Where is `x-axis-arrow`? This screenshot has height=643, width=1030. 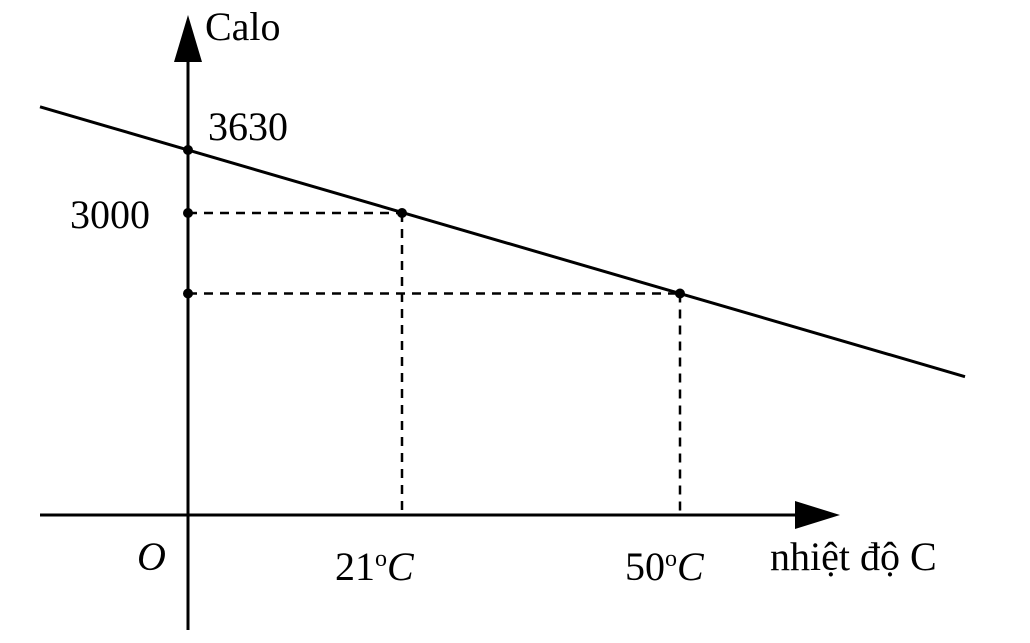
x-axis-arrow is located at coordinates (817, 515).